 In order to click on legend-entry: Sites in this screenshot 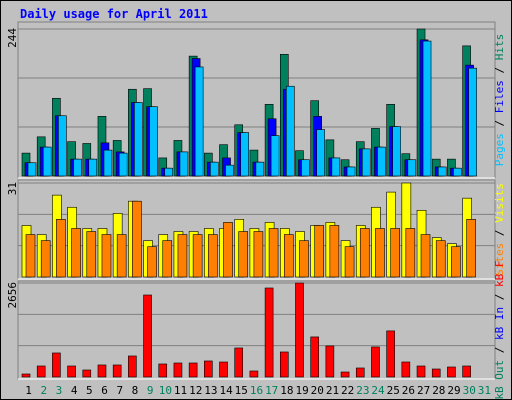, I will do `click(499, 259)`.